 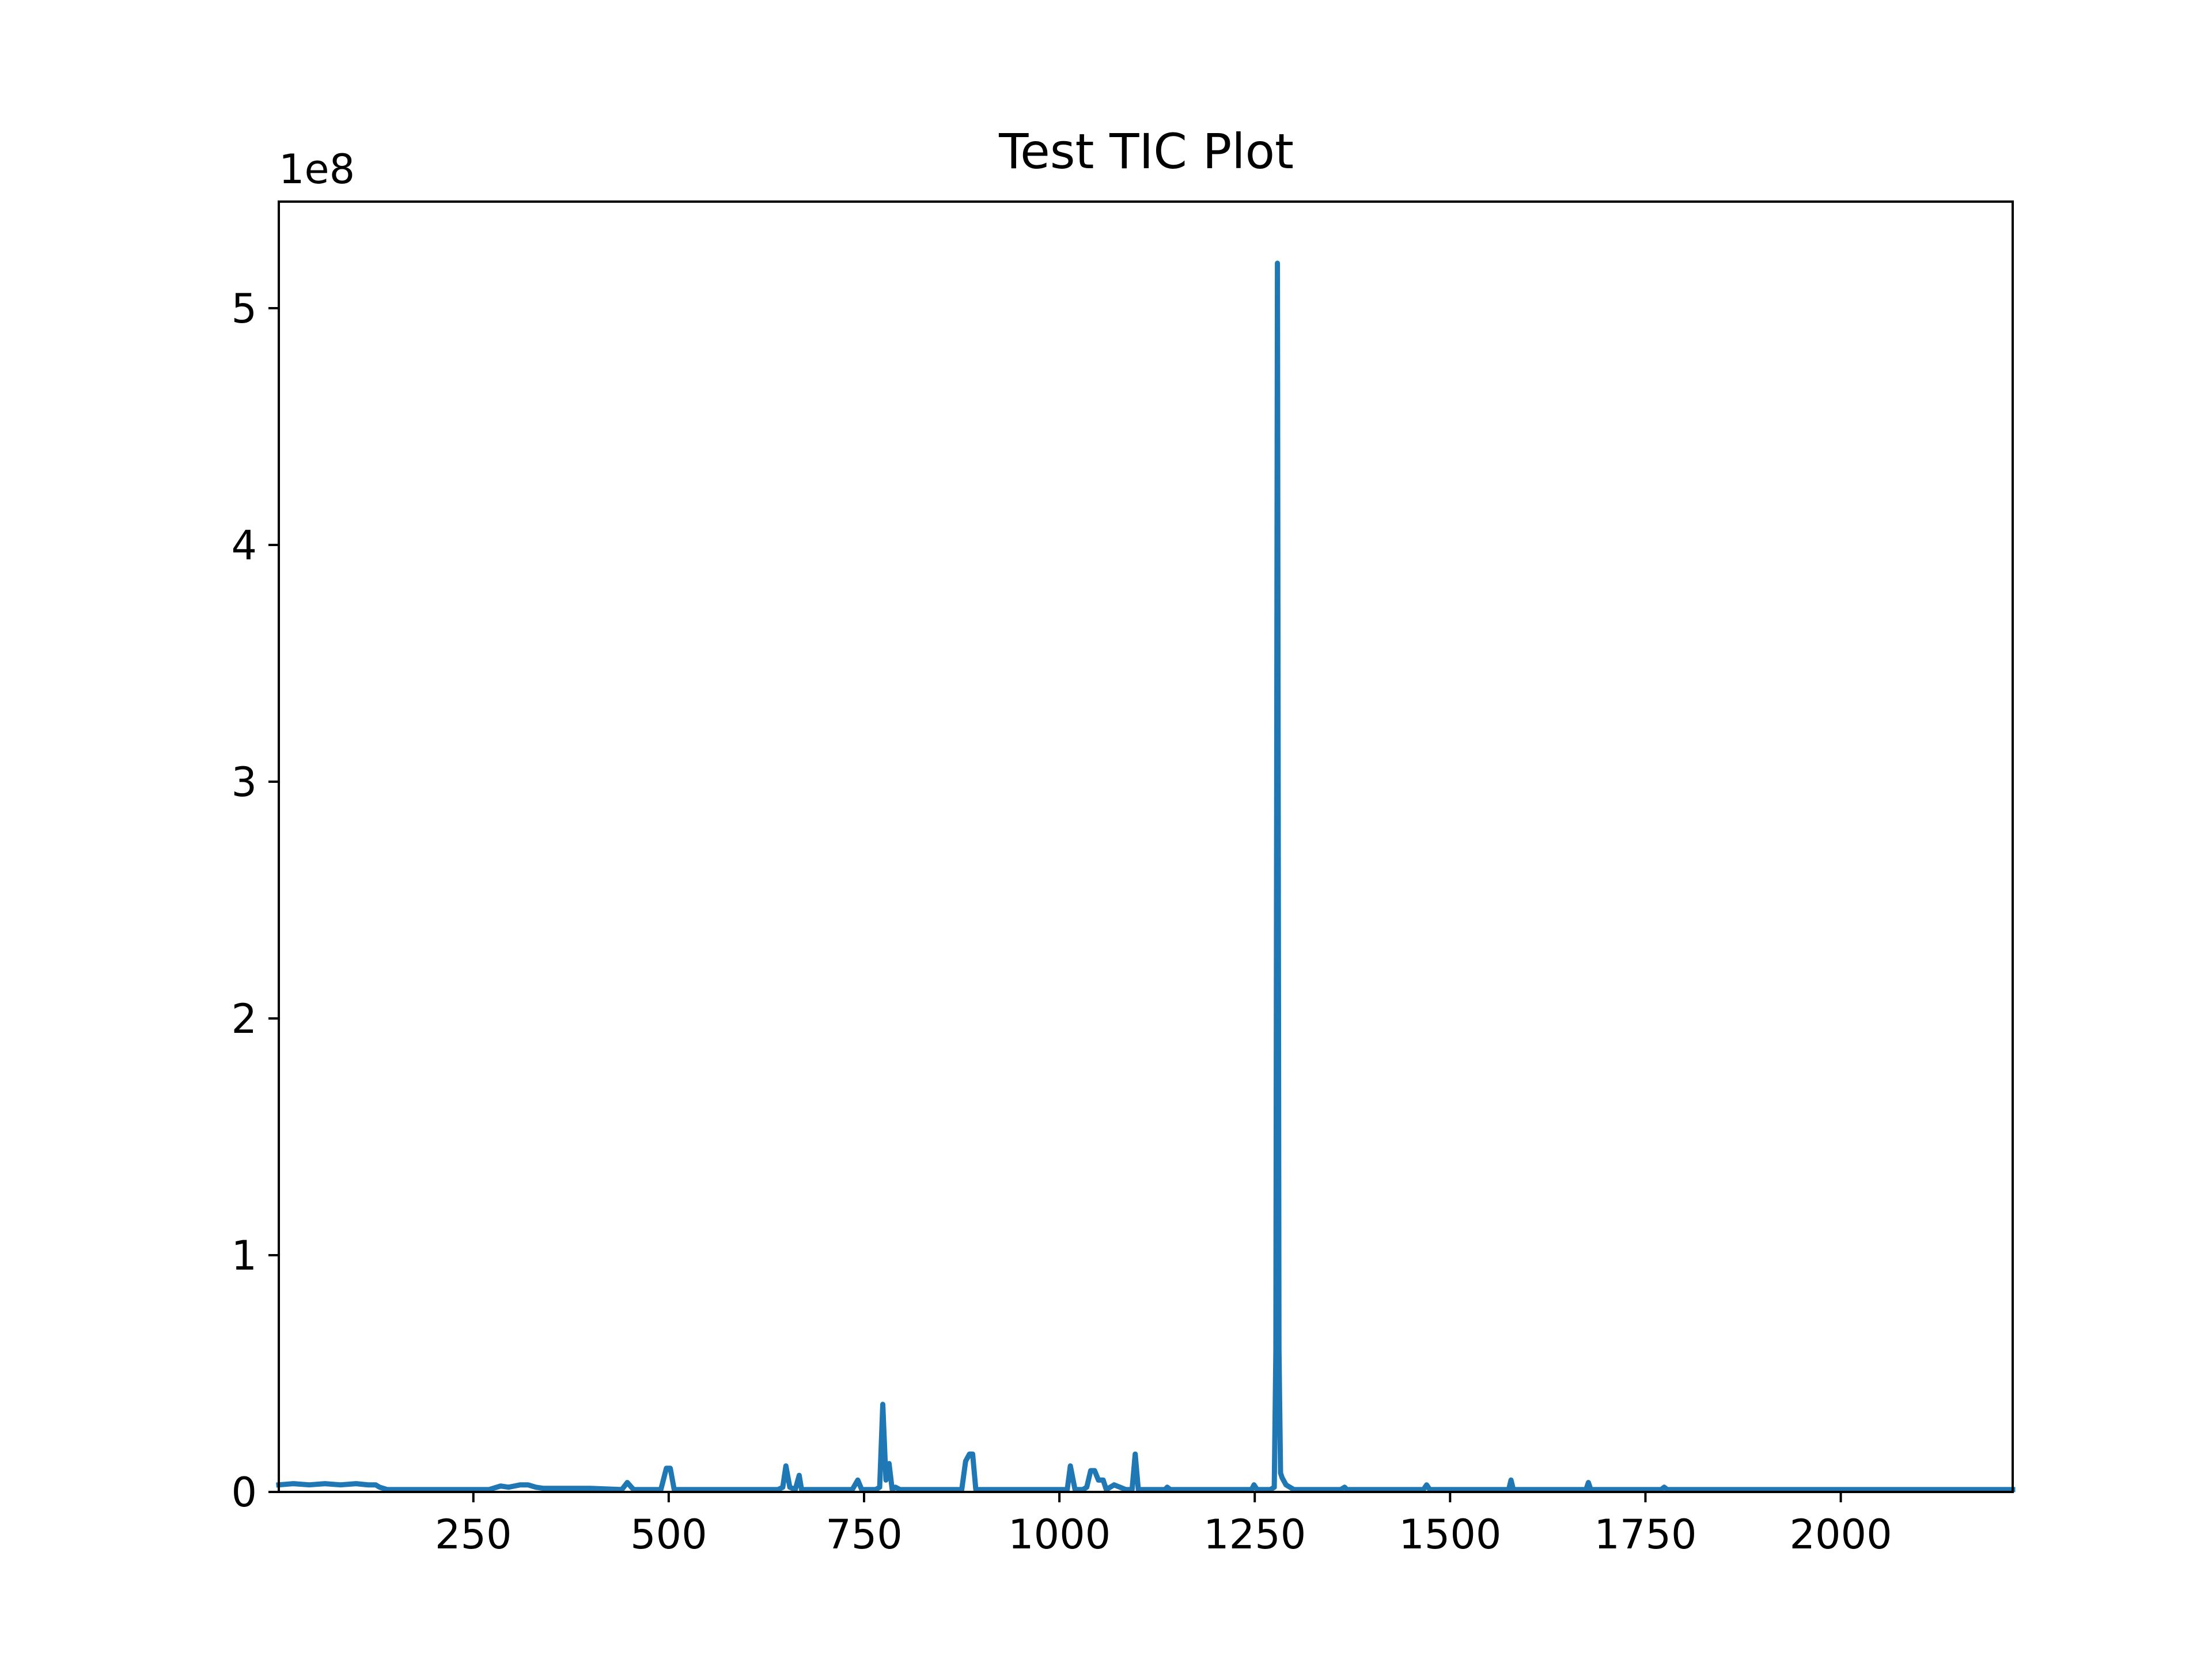 What do you see at coordinates (1163, 1525) in the screenshot?
I see `x-axis: 250 500 750 1000 1250 1500 1750 2000` at bounding box center [1163, 1525].